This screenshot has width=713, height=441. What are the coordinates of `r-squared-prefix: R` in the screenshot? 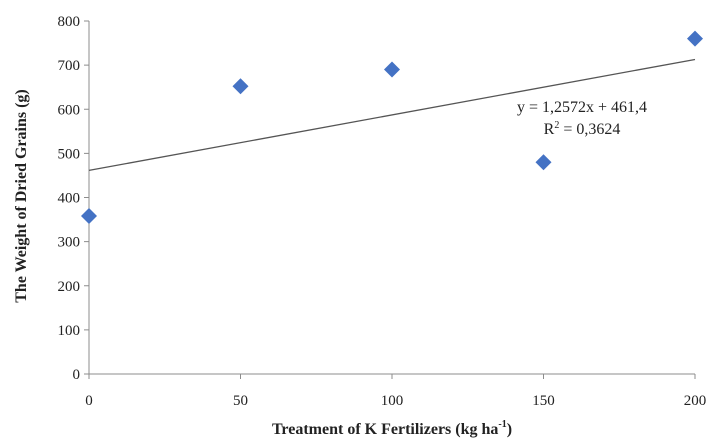 It's located at (549, 129).